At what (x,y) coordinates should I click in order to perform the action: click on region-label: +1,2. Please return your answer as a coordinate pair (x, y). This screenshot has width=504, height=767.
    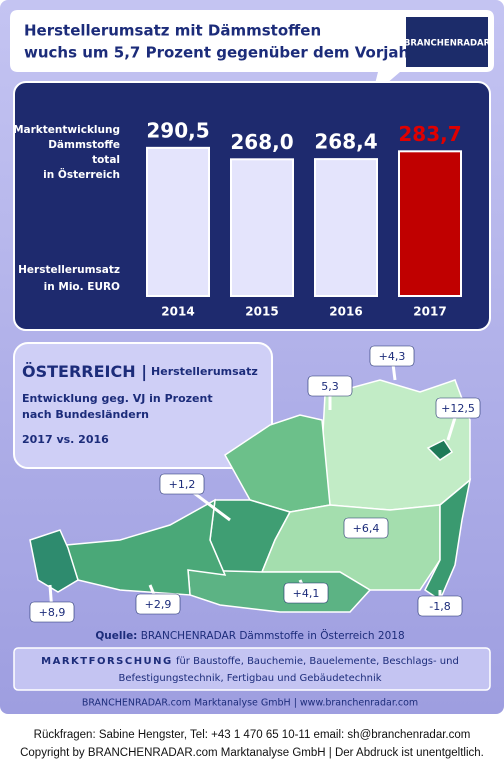
    Looking at the image, I should click on (182, 484).